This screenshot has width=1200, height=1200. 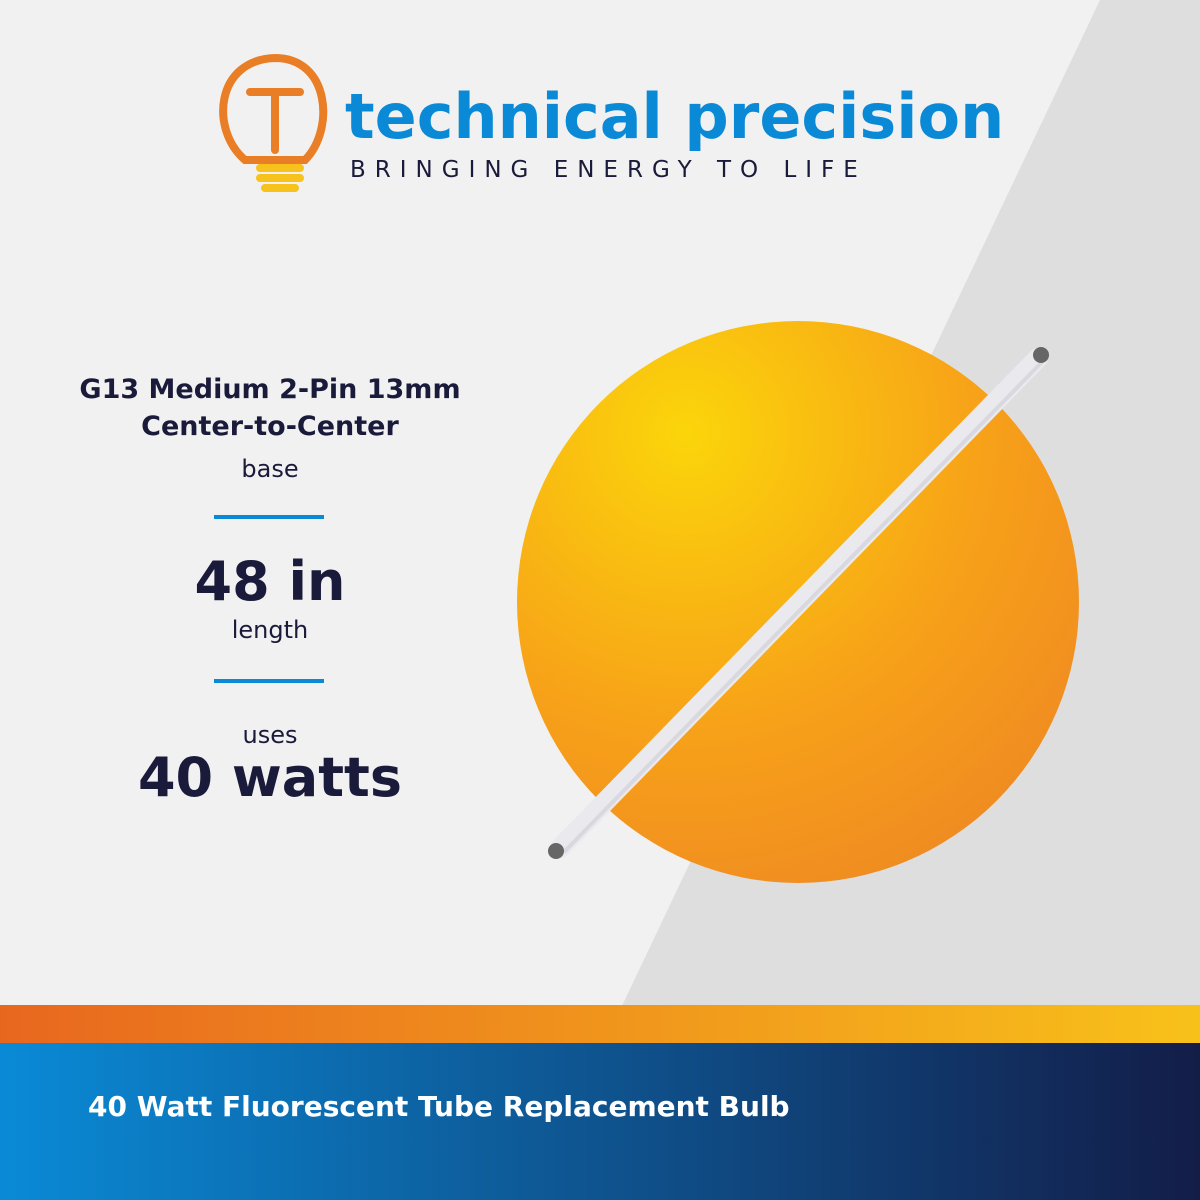 I want to click on power-value: 40 watts, so click(x=270, y=777).